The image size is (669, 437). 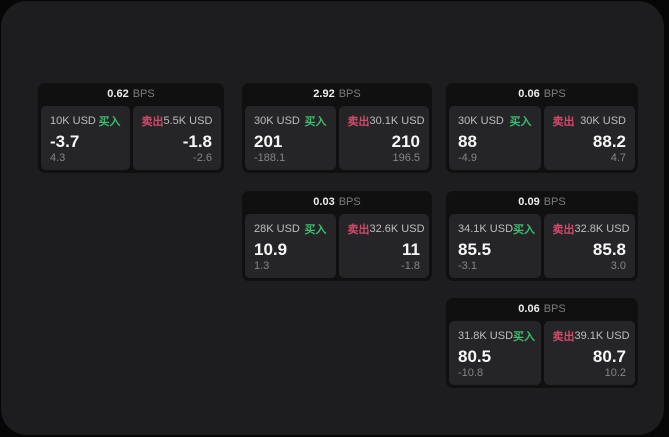 What do you see at coordinates (268, 141) in the screenshot?
I see `buy-price: 201` at bounding box center [268, 141].